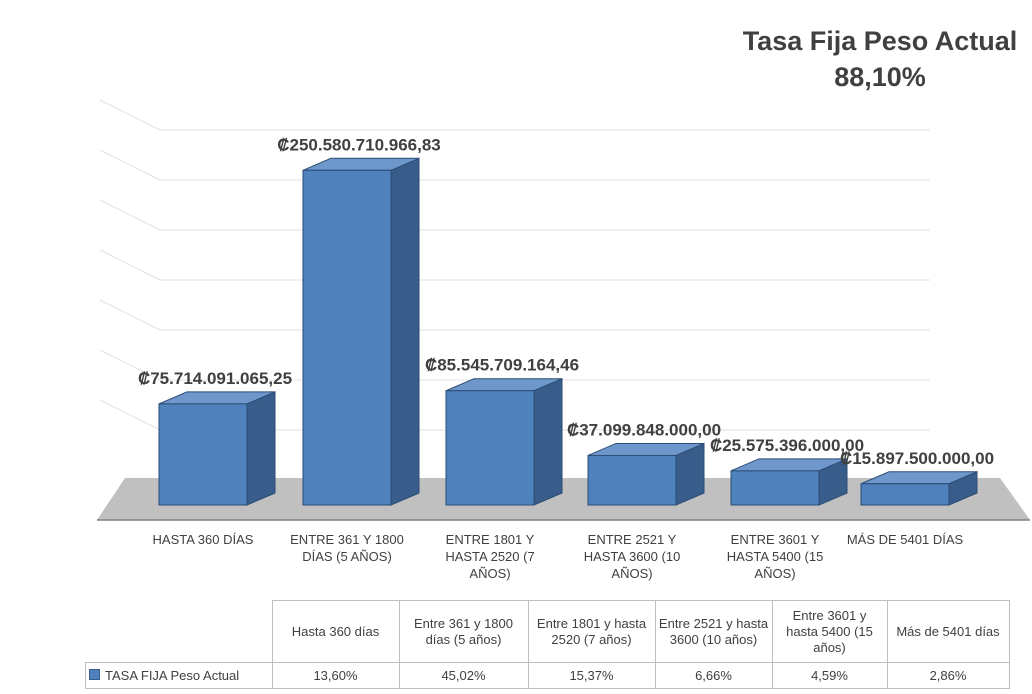 This screenshot has width=1032, height=694. Describe the element at coordinates (713, 631) in the screenshot. I see `table-header: Entre 2521 y hasta 3600 (10 años)` at that location.